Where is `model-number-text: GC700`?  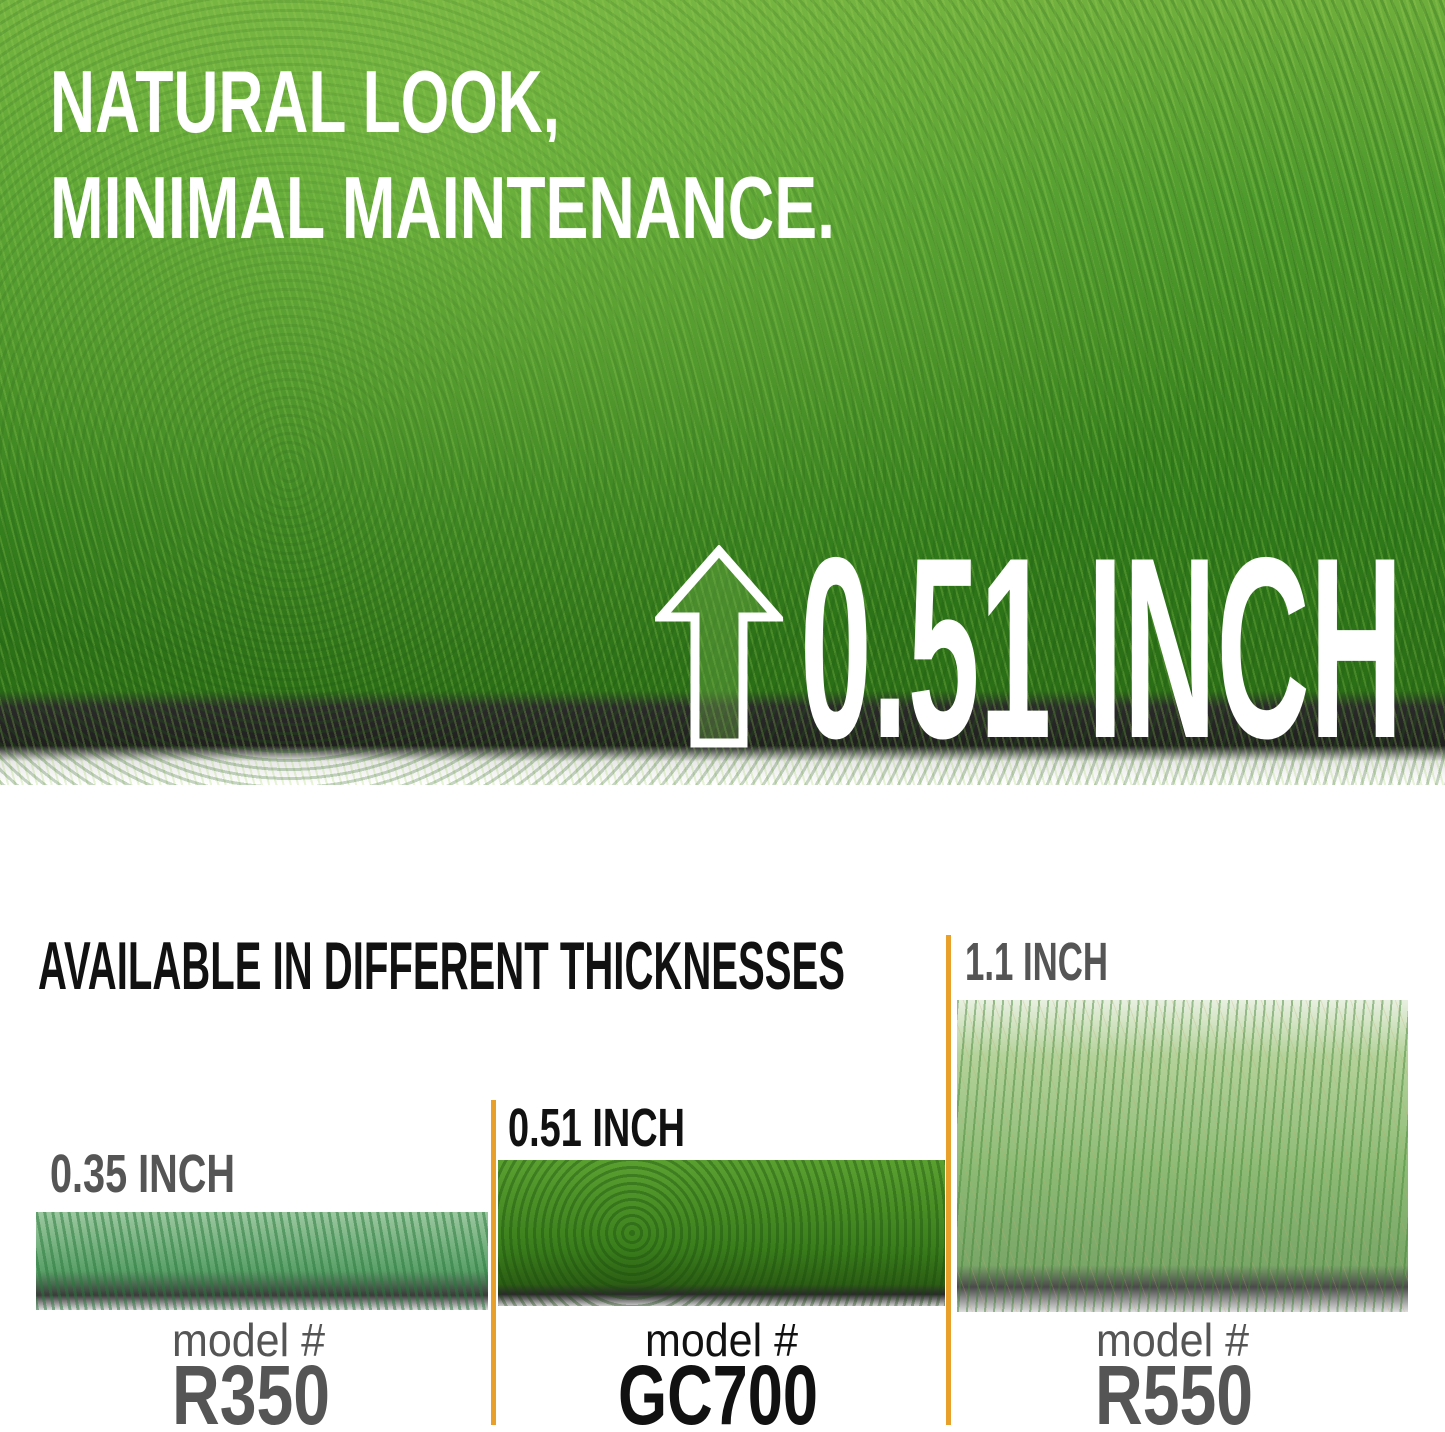
model-number-text: GC700 is located at coordinates (718, 1396).